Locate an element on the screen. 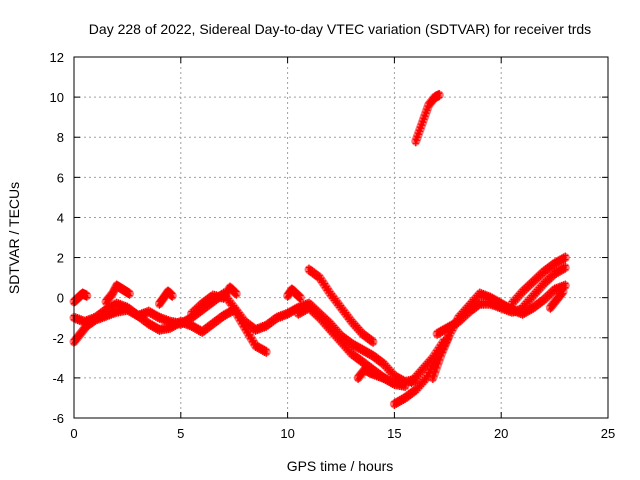  y-tick-labels: -6 -4 -2 0 2 4 6 8 10 12 is located at coordinates (57, 238).